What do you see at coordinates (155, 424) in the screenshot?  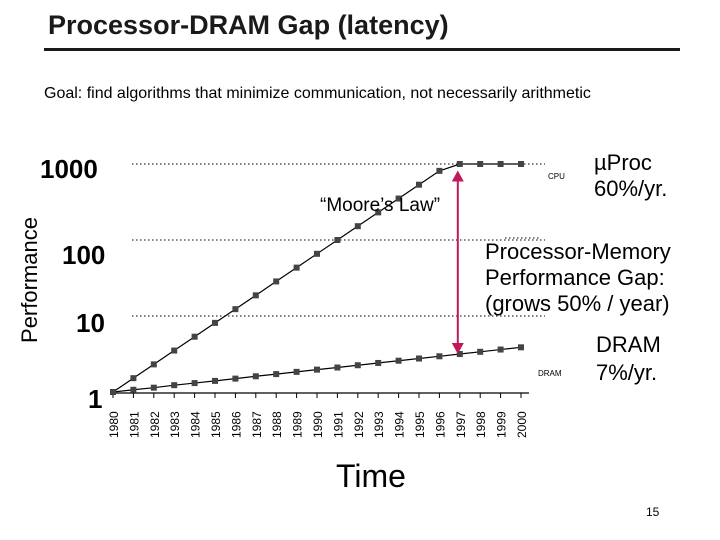 I see `x-tick-label: 1982` at bounding box center [155, 424].